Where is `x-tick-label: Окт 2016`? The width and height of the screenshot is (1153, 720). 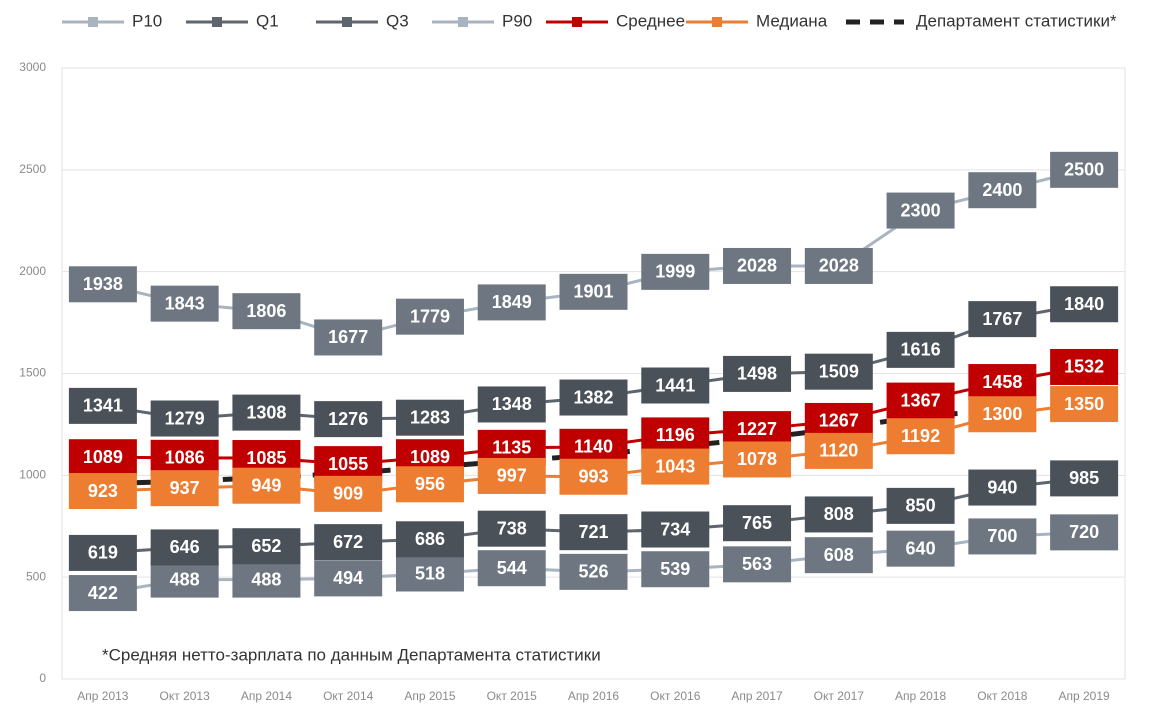 x-tick-label: Окт 2016 is located at coordinates (675, 696).